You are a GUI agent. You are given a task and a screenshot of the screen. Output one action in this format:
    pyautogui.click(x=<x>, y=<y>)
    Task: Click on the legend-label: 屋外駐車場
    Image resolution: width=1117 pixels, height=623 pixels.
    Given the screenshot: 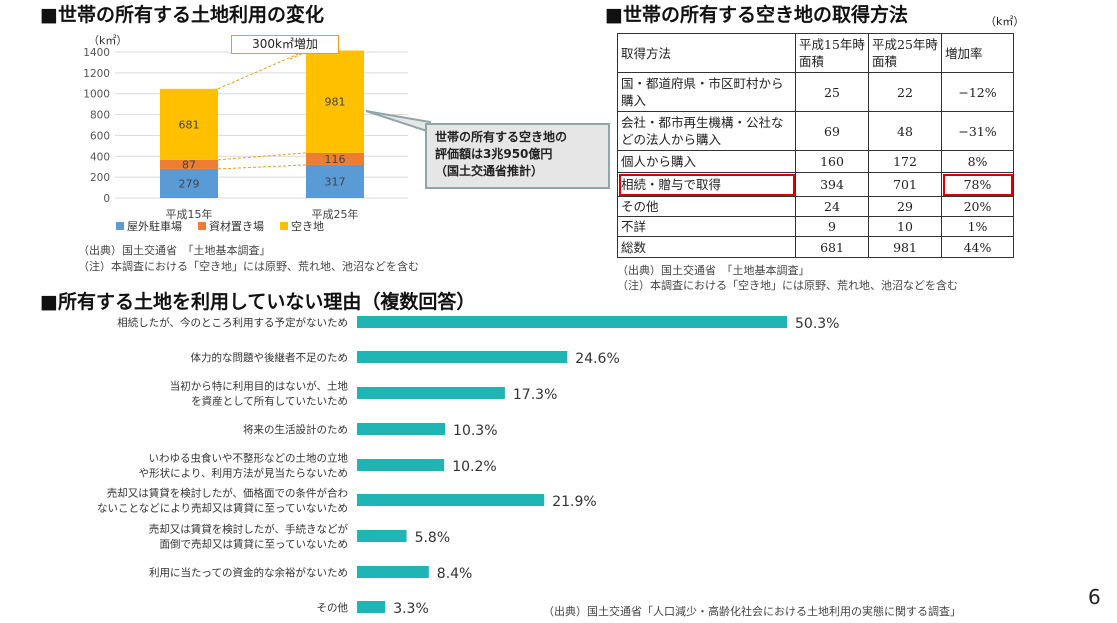 What is the action you would take?
    pyautogui.click(x=154, y=226)
    